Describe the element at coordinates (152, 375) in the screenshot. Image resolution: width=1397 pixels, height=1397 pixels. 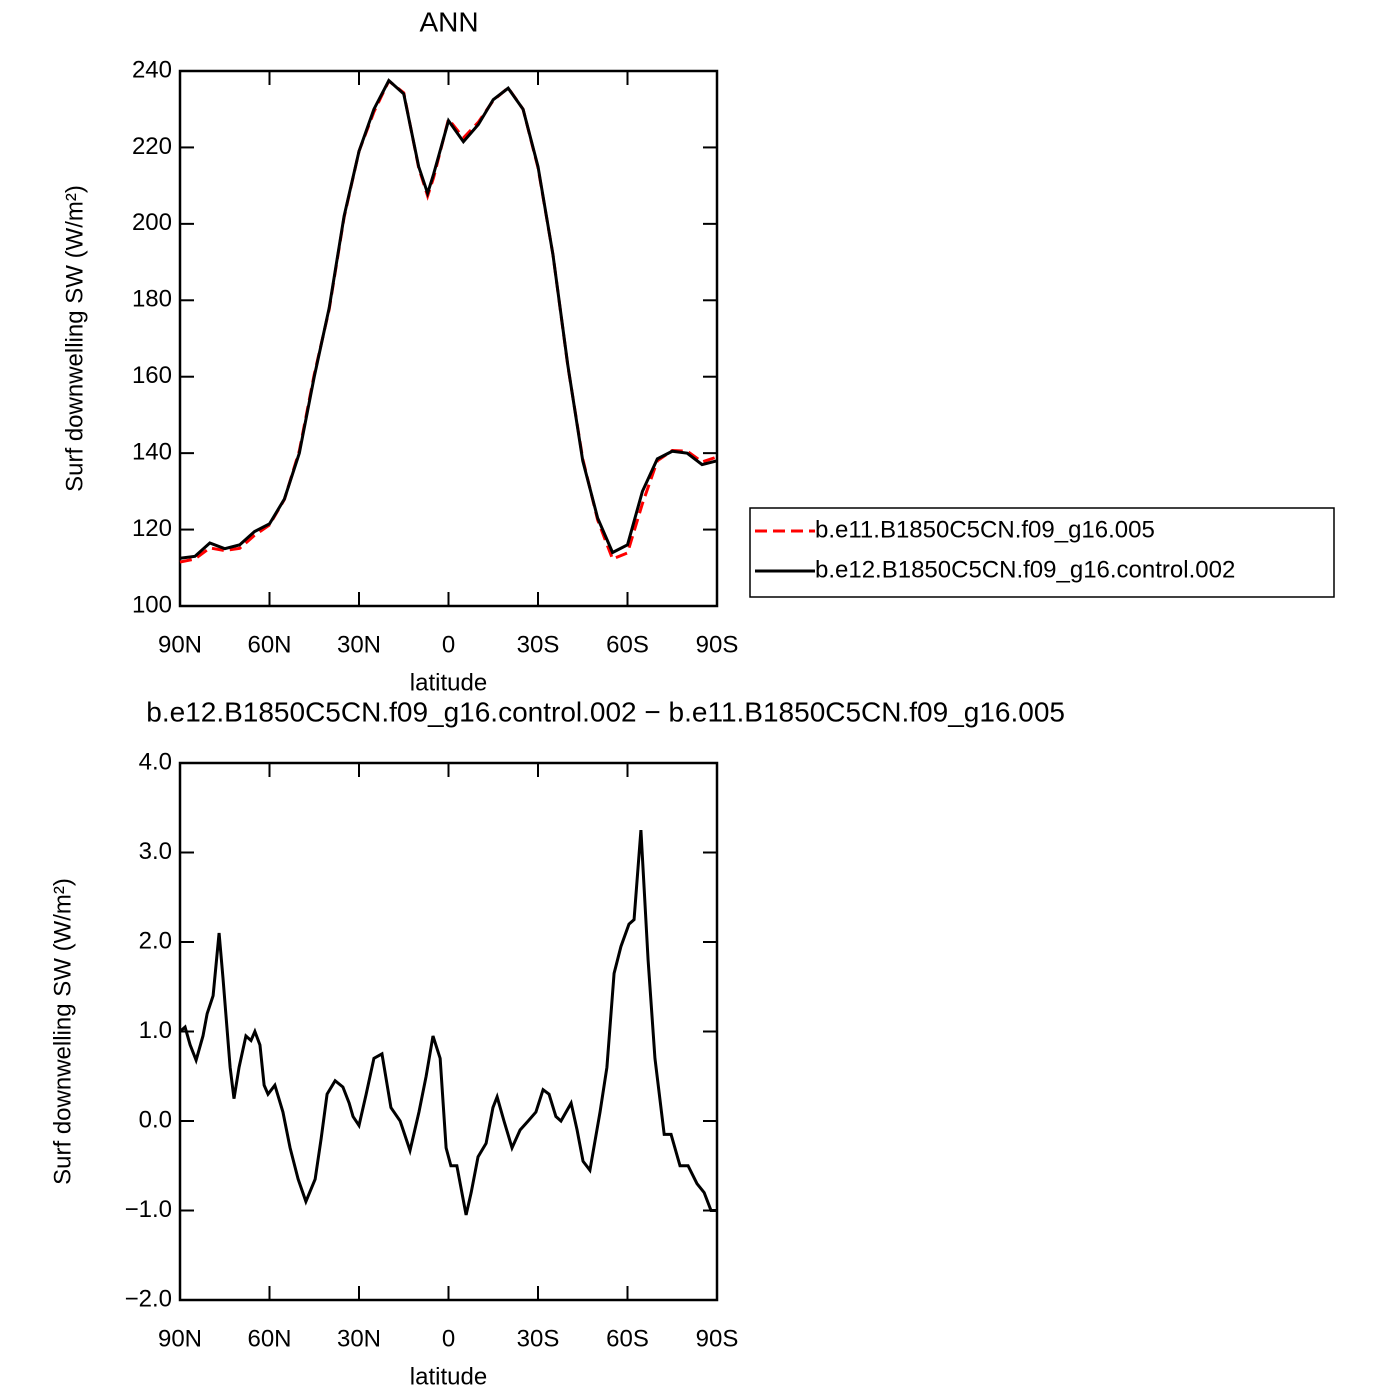
I see `y-tick-label: 160` at that location.